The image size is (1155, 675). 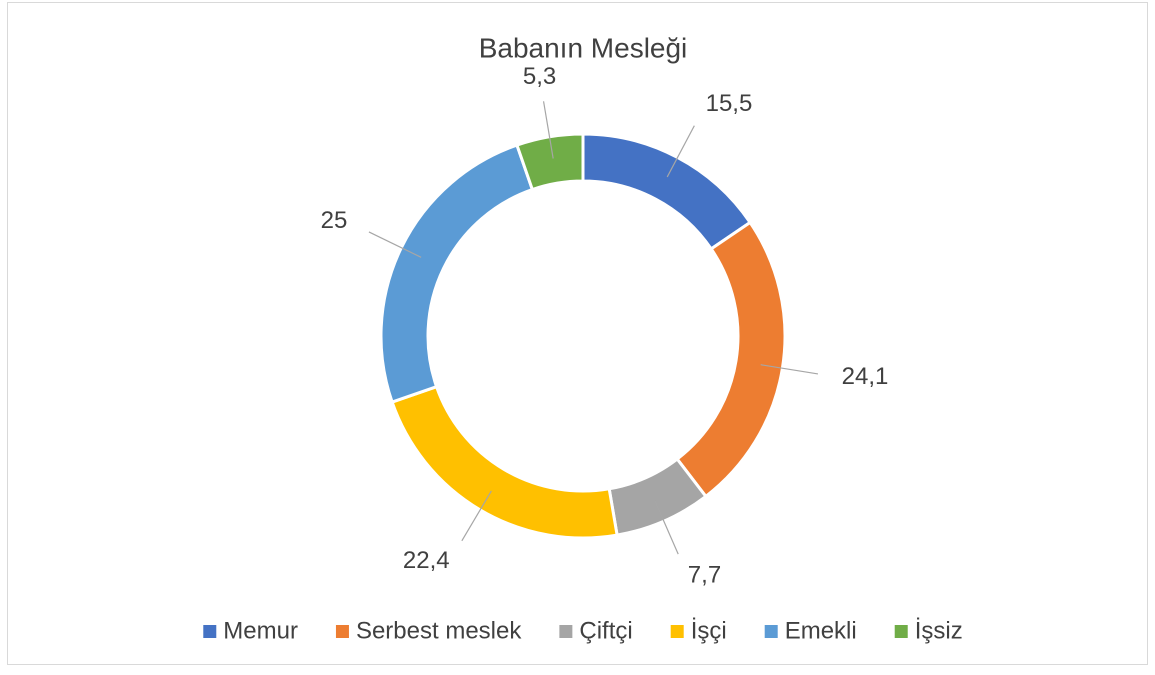 I want to click on legend-label: İşçi, so click(x=709, y=630).